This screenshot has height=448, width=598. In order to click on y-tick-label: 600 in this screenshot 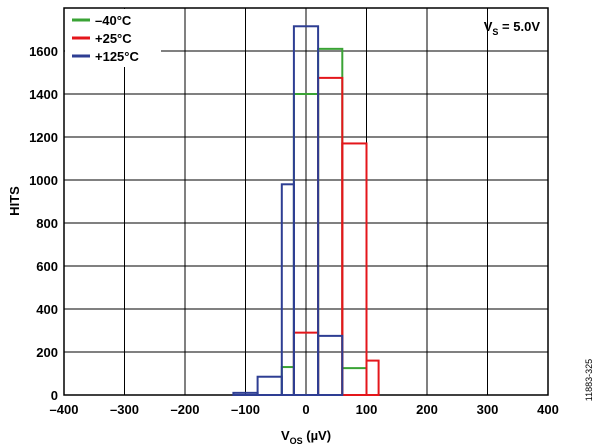, I will do `click(47, 266)`.